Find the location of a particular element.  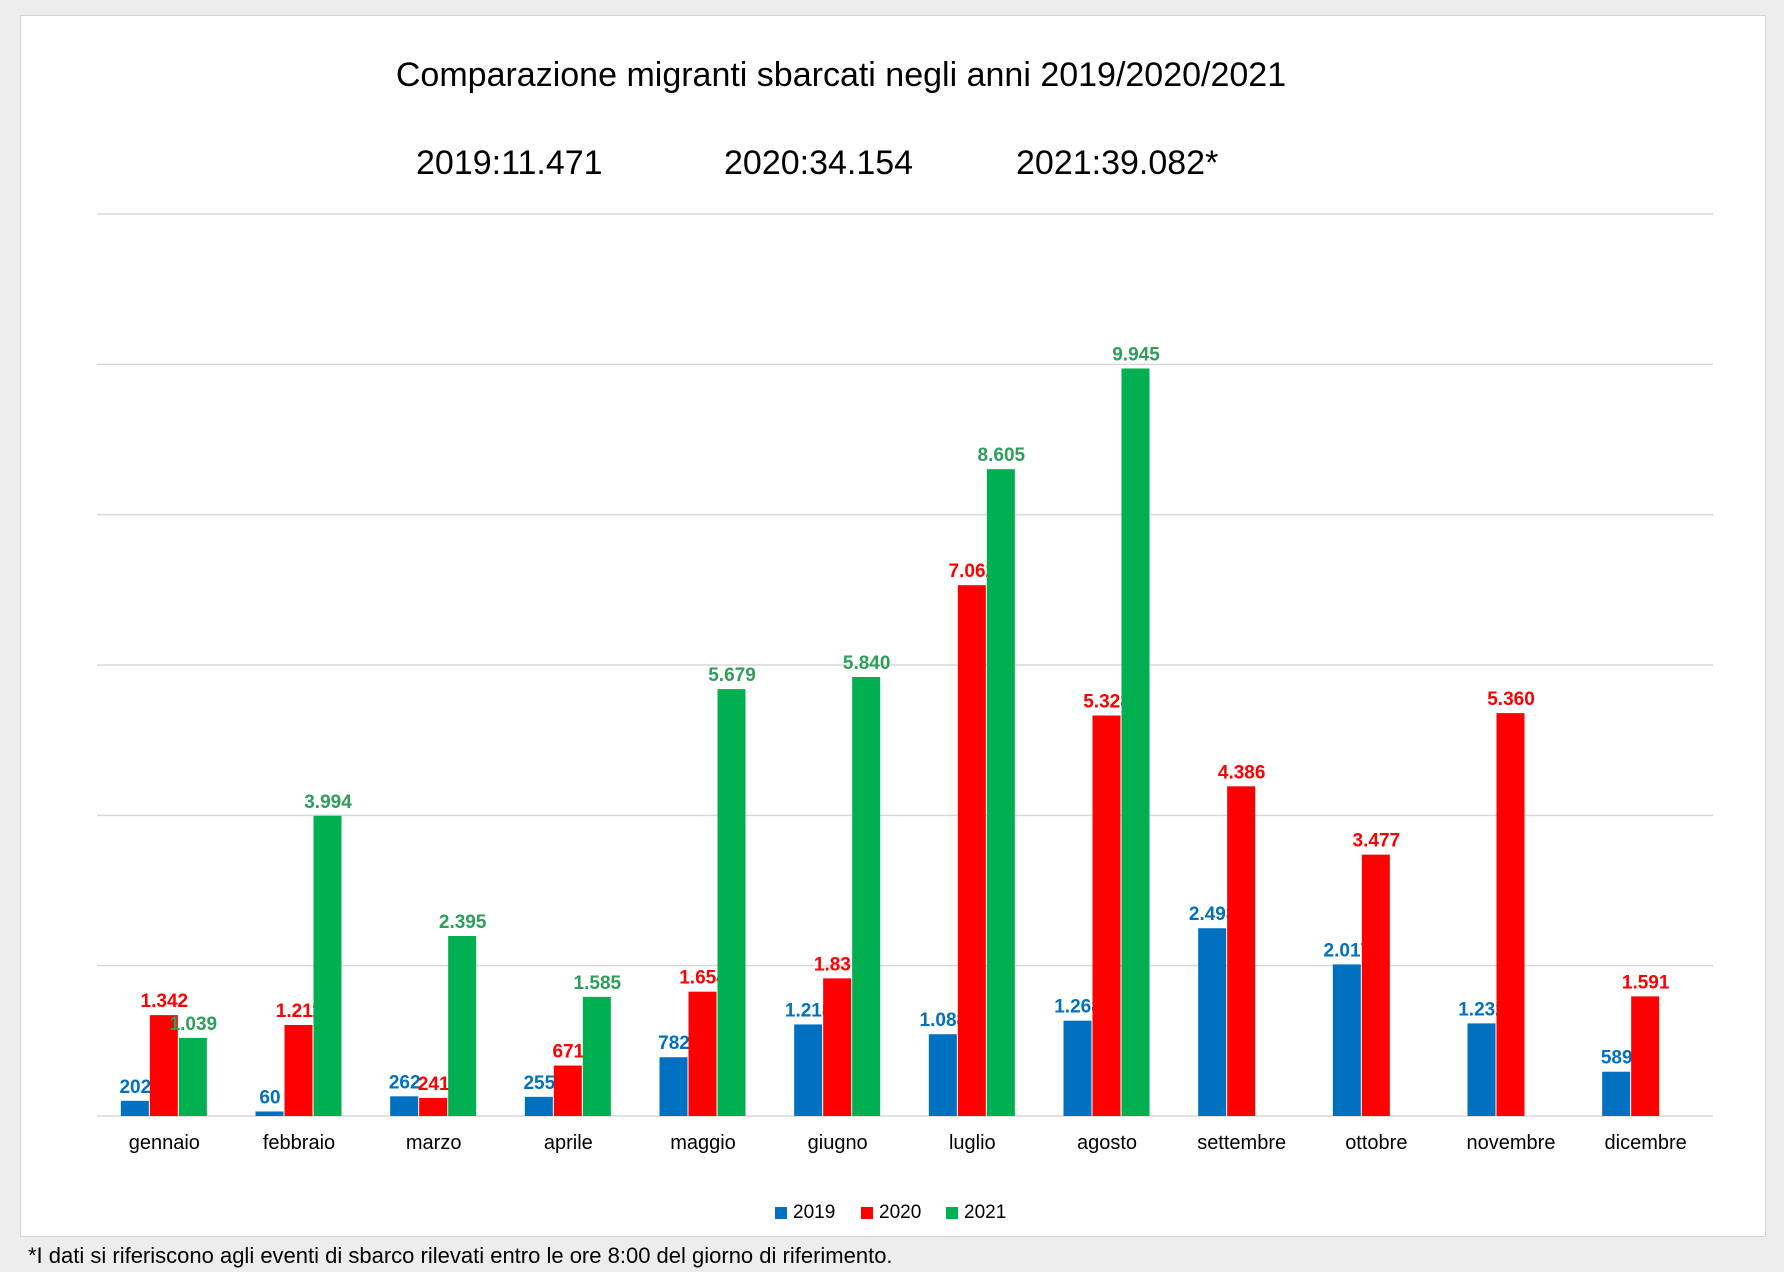

bar-2020-luglio is located at coordinates (971, 850).